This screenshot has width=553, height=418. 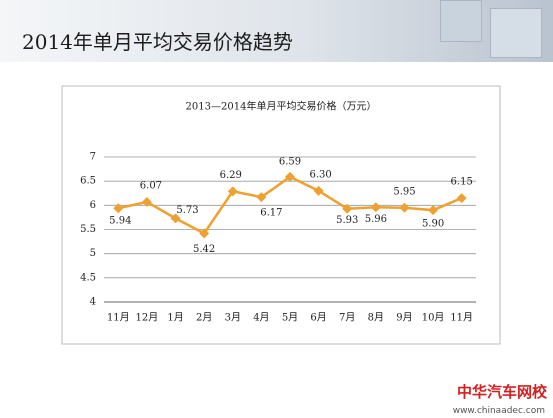 What do you see at coordinates (151, 185) in the screenshot?
I see `data-label: 6.07` at bounding box center [151, 185].